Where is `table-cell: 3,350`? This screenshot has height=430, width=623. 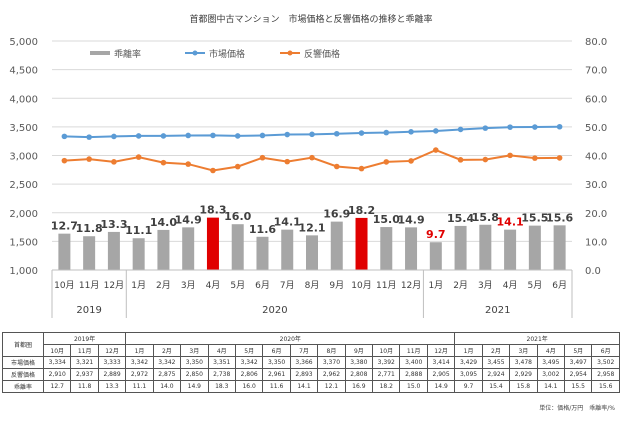
table-cell: 3,350 is located at coordinates (276, 362).